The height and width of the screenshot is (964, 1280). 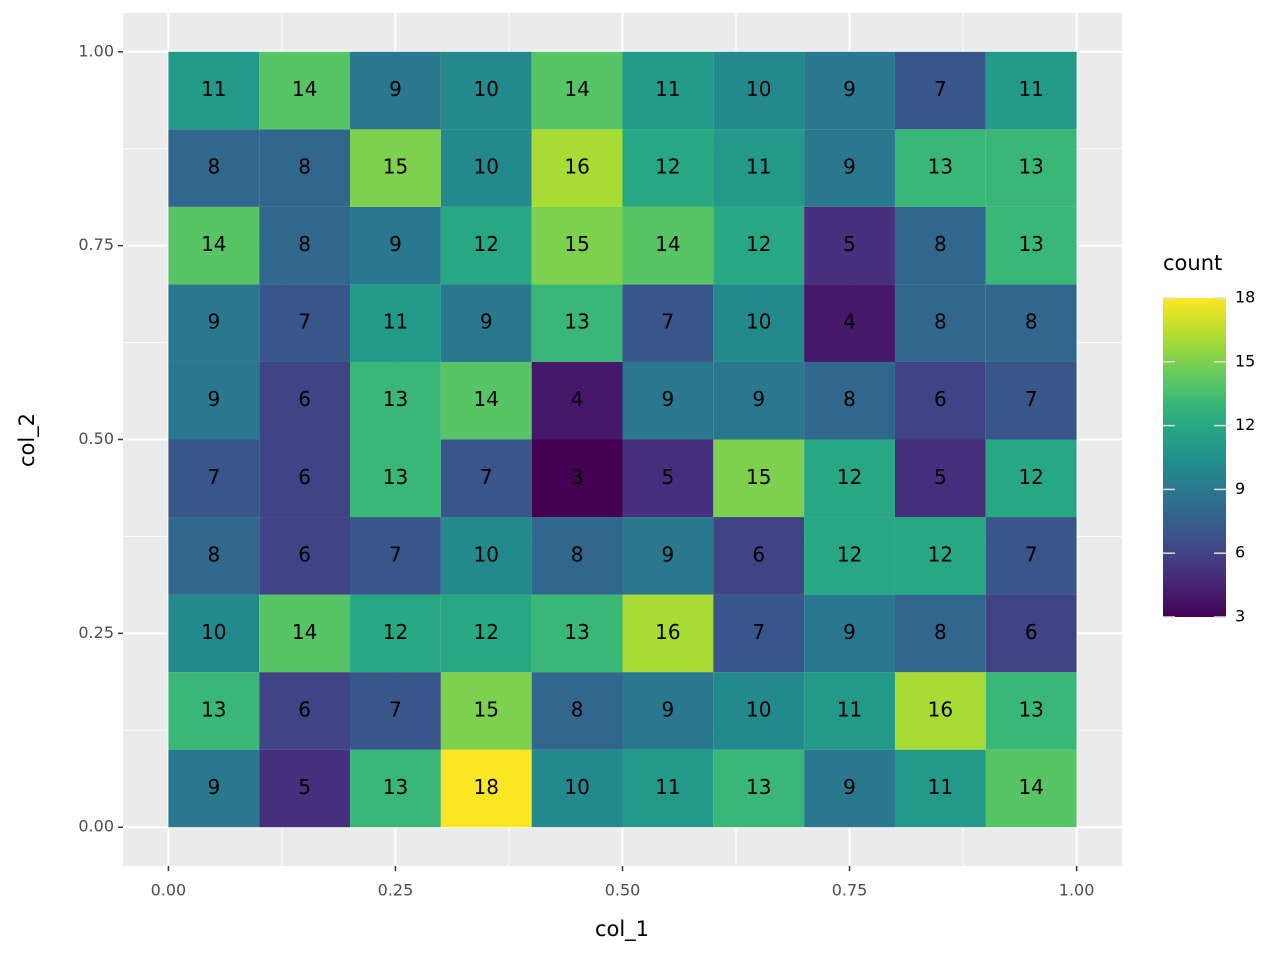 I want to click on y-axis-title: col_2, so click(x=27, y=440).